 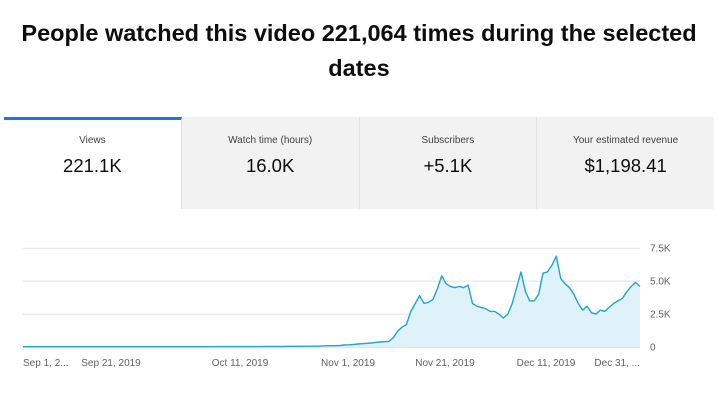 What do you see at coordinates (660, 282) in the screenshot?
I see `y-tick-label: 5.0K` at bounding box center [660, 282].